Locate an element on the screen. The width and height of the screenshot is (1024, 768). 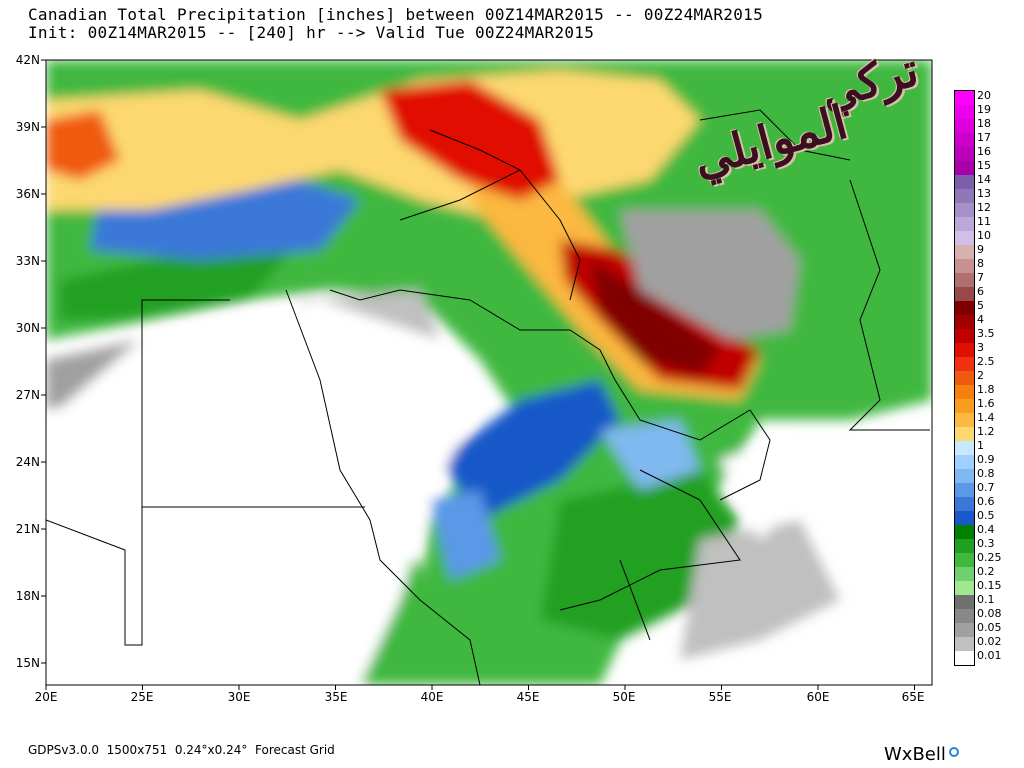
legend-label: 0.8 is located at coordinates (986, 473).